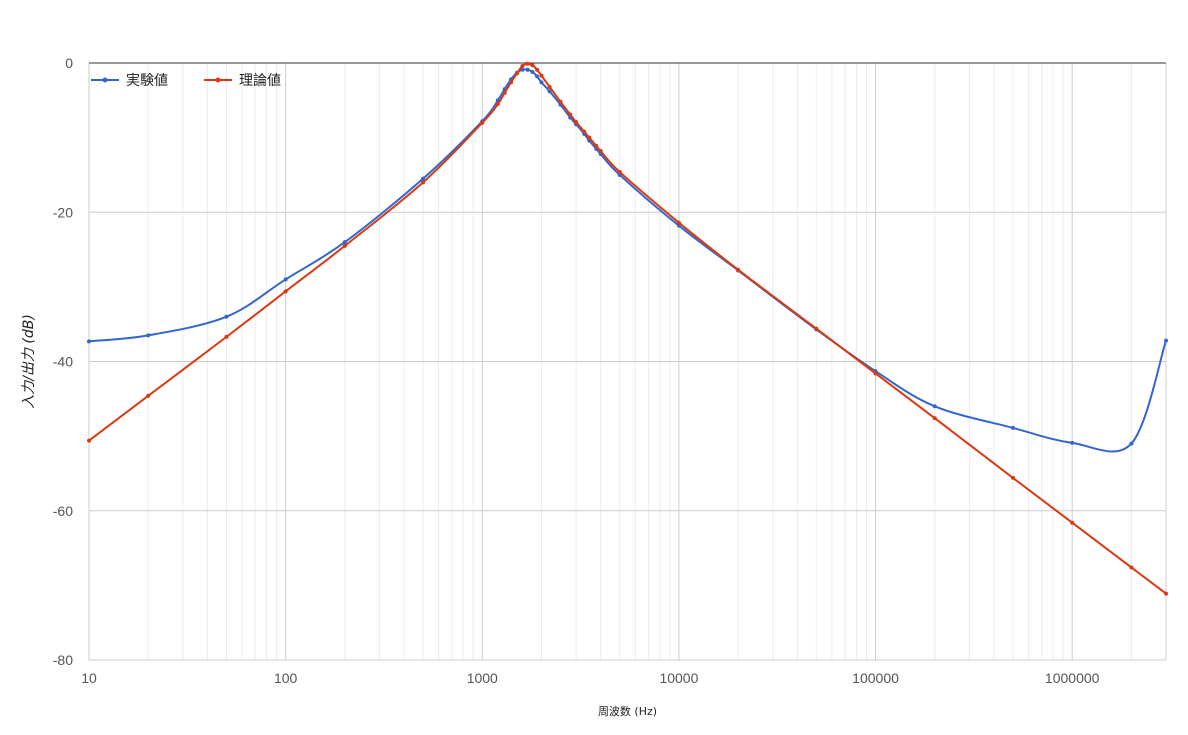  What do you see at coordinates (678, 678) in the screenshot?
I see `x-tick-label: 10000` at bounding box center [678, 678].